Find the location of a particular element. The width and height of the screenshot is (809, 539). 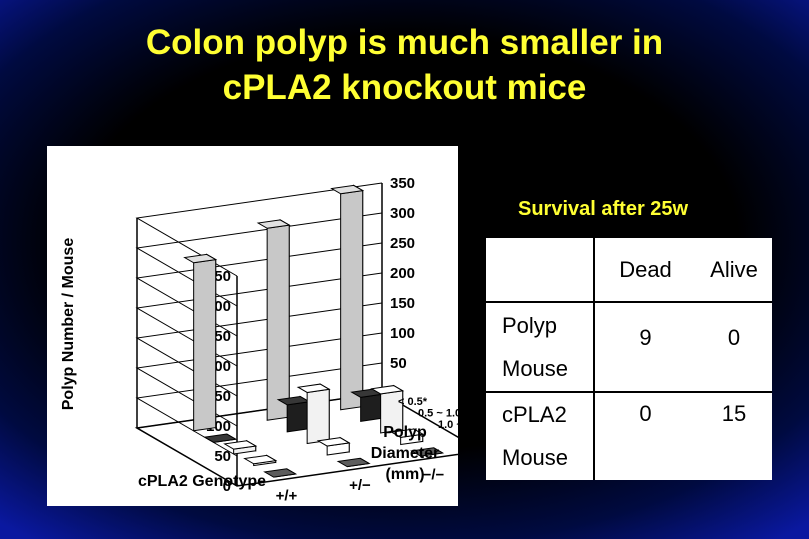

y-tick-label-right: 100 is located at coordinates (402, 333).